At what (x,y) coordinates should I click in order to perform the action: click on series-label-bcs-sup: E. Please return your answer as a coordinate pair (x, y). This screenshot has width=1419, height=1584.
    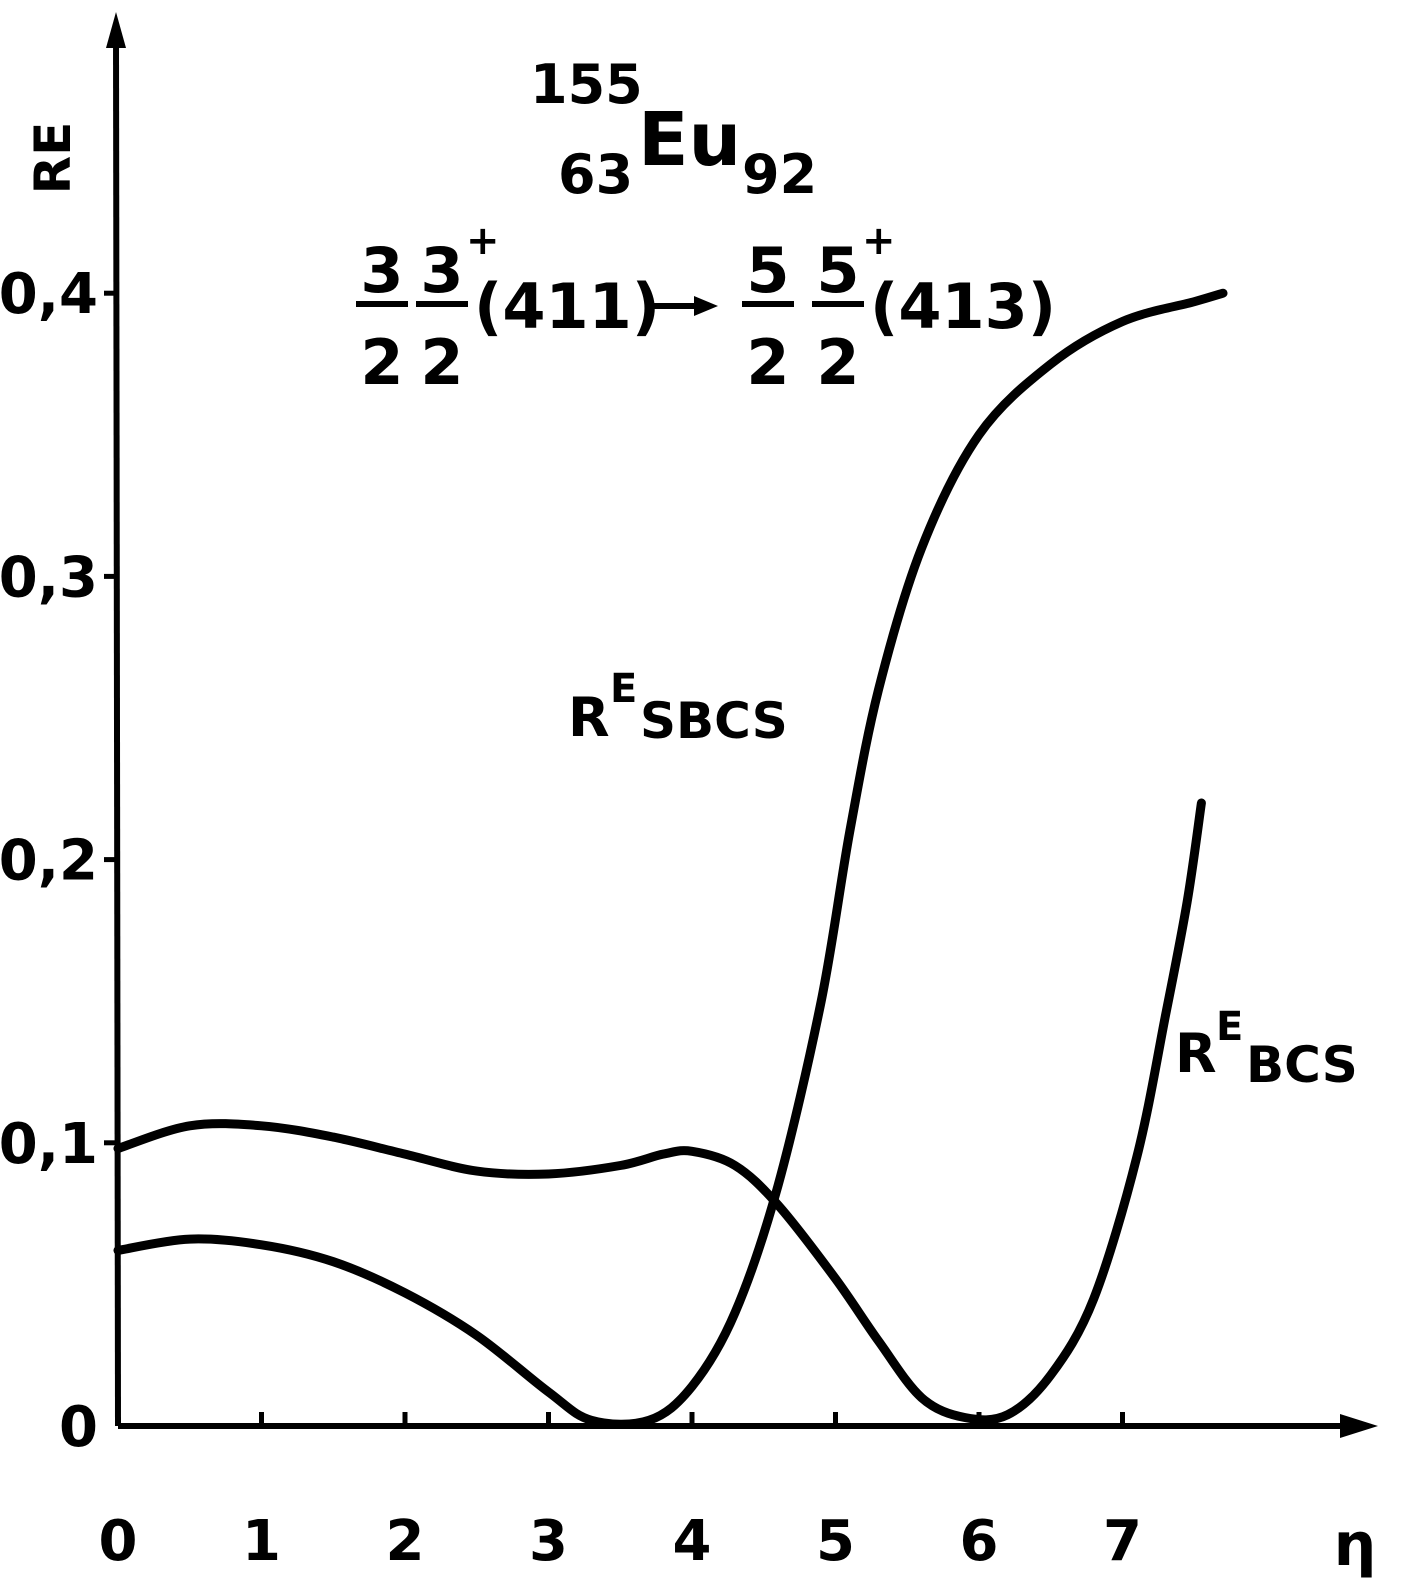
    Looking at the image, I should click on (1229, 1027).